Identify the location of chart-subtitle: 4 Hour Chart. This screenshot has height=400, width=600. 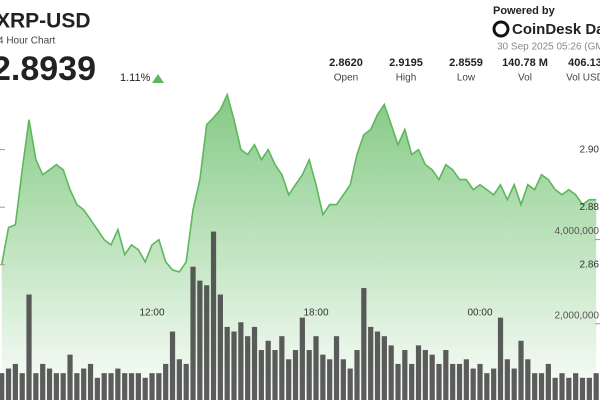
(27, 41).